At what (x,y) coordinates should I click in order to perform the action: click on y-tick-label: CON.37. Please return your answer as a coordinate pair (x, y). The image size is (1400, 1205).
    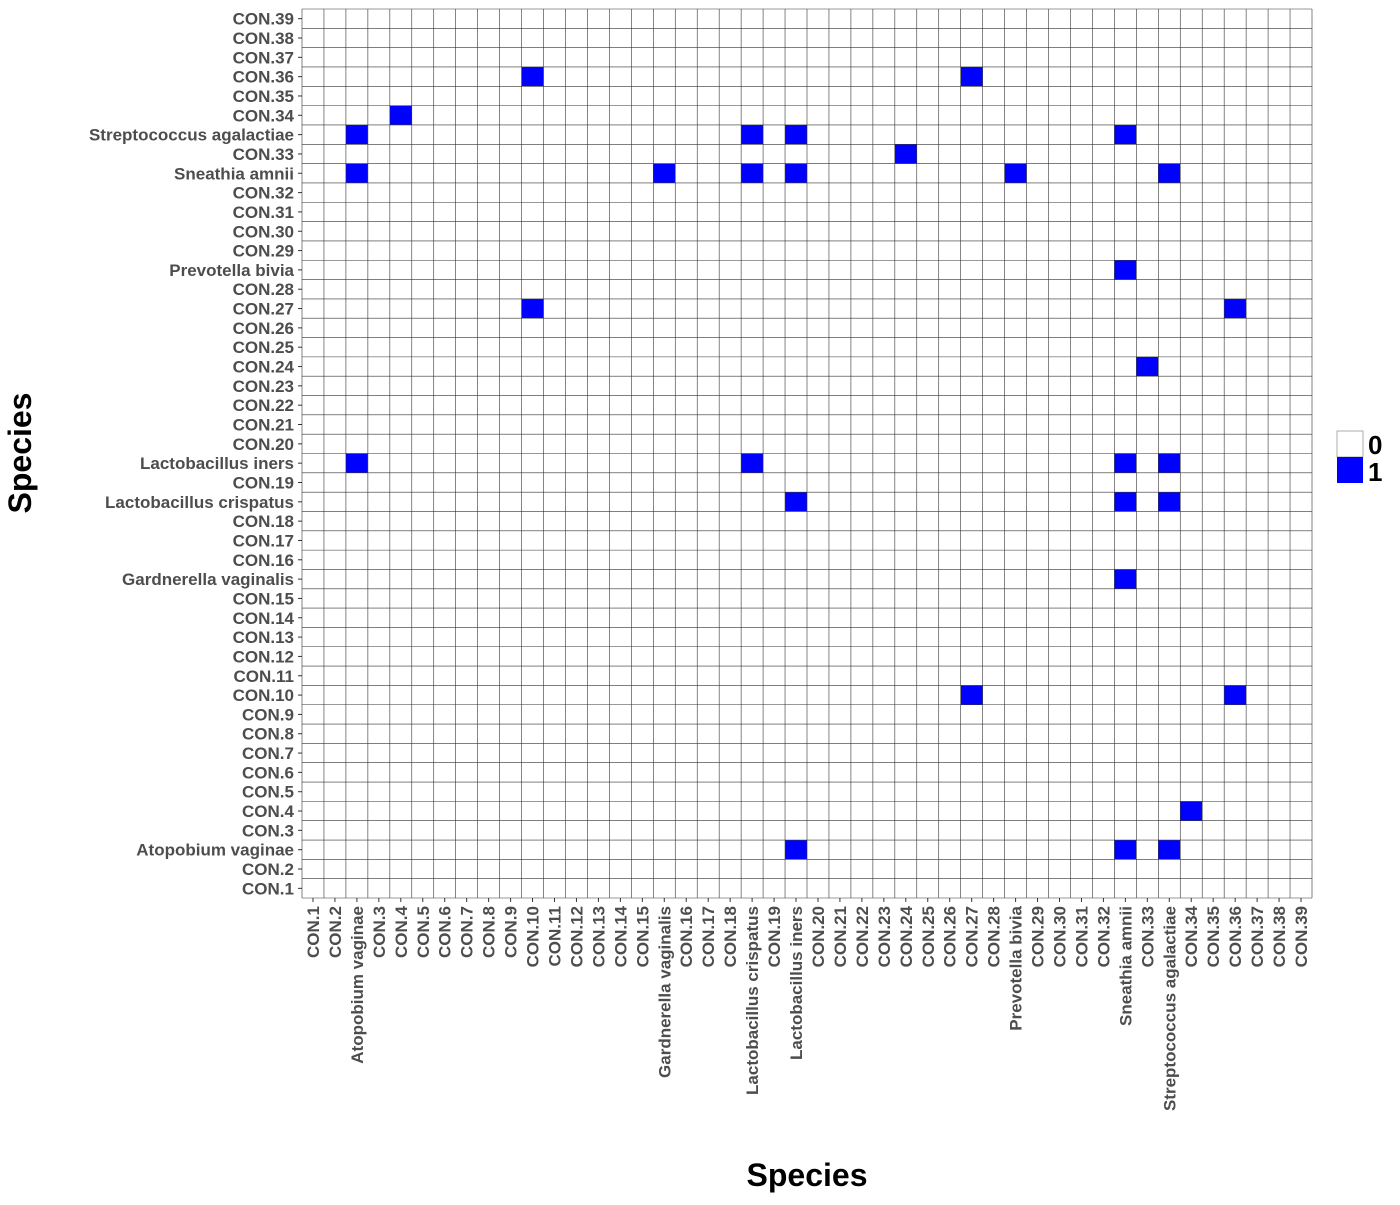
    Looking at the image, I should click on (263, 57).